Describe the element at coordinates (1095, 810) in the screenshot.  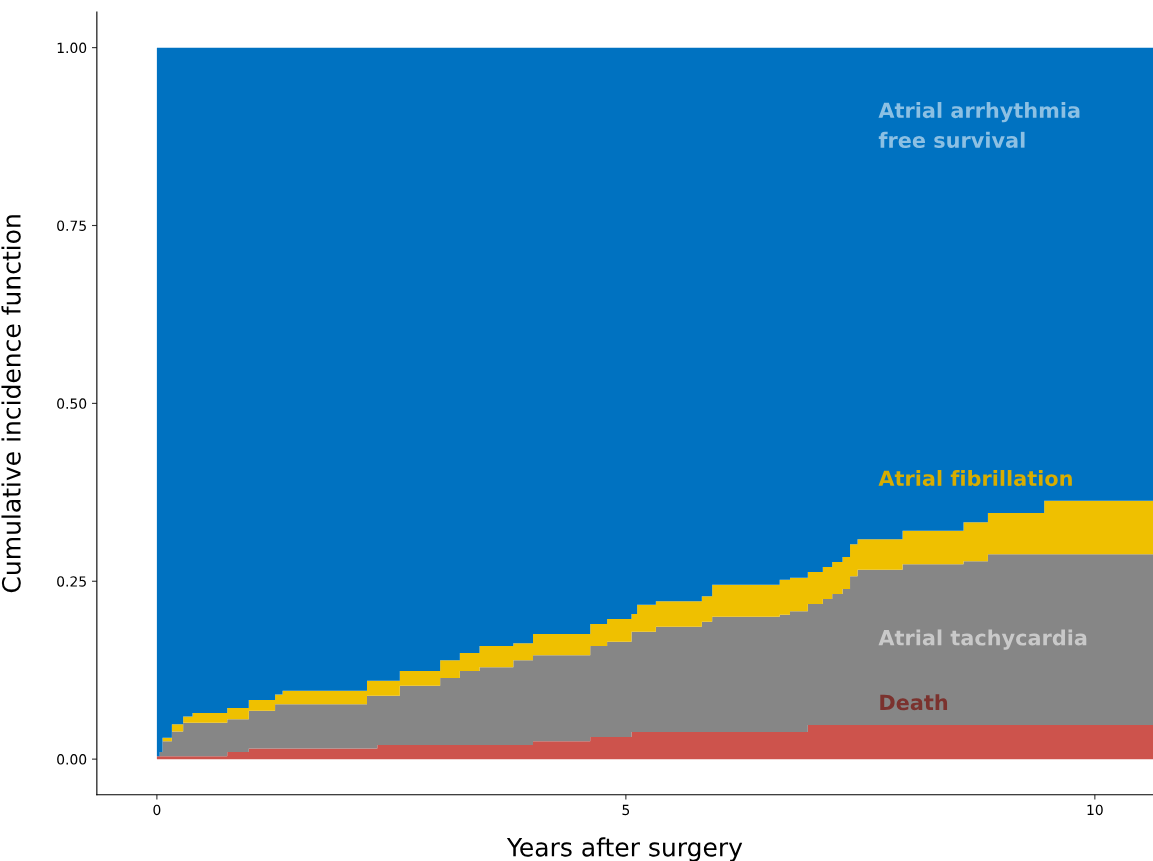
I see `x-tick-label: 10` at that location.